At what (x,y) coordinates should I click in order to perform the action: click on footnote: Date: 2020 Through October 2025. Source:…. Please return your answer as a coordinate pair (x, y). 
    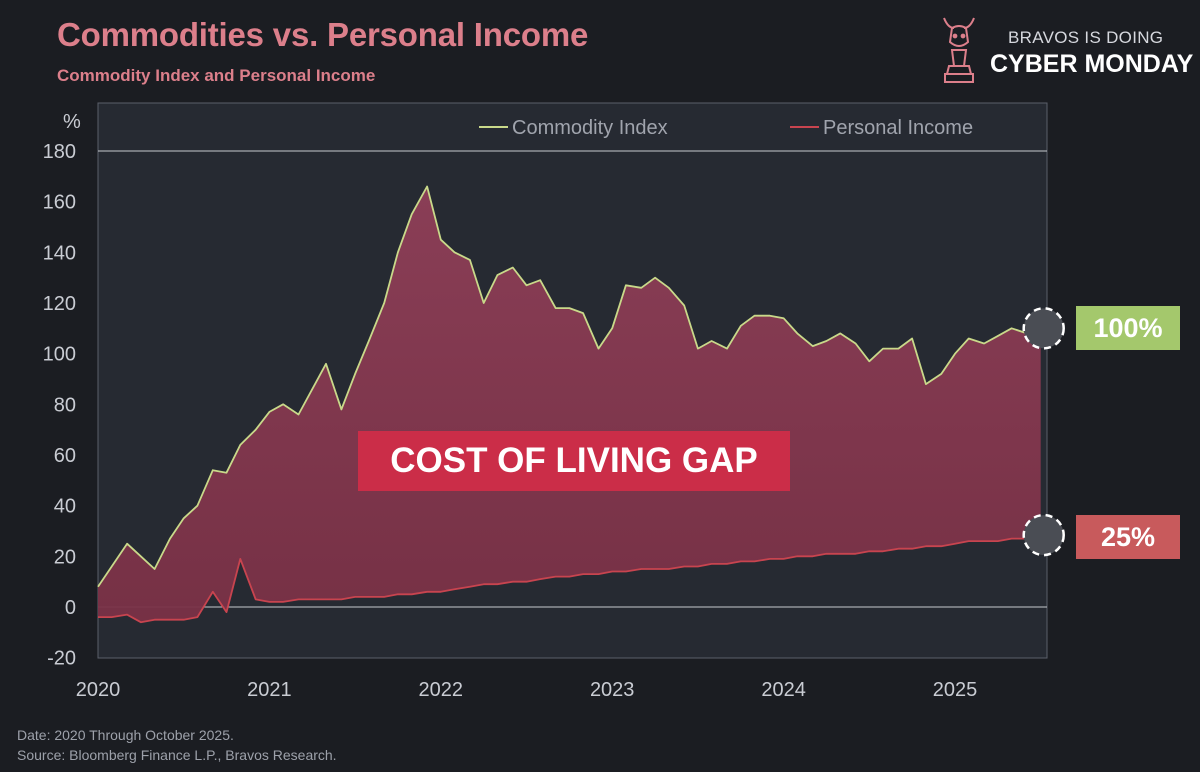
    Looking at the image, I should click on (177, 745).